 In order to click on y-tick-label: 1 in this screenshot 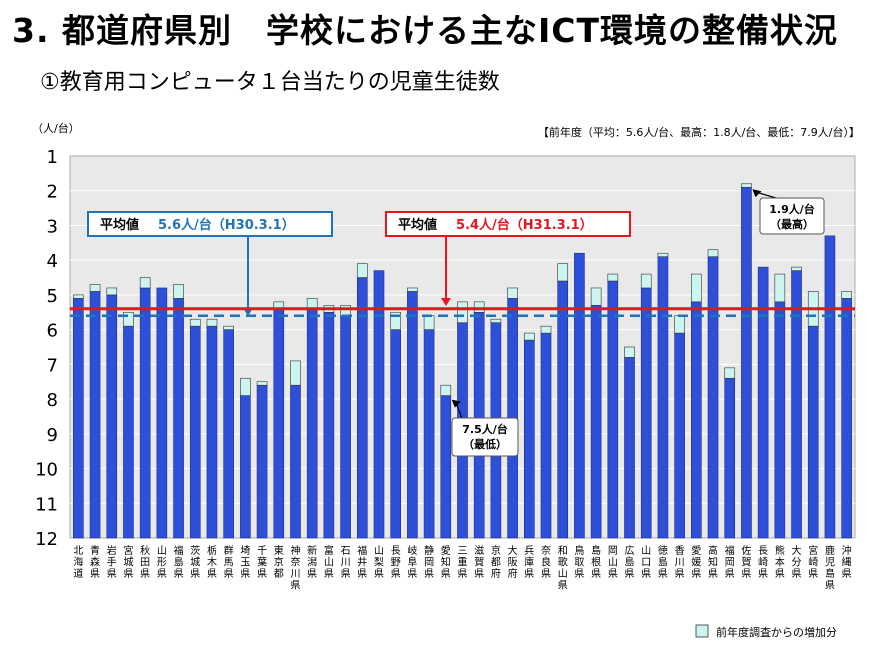, I will do `click(52, 157)`.